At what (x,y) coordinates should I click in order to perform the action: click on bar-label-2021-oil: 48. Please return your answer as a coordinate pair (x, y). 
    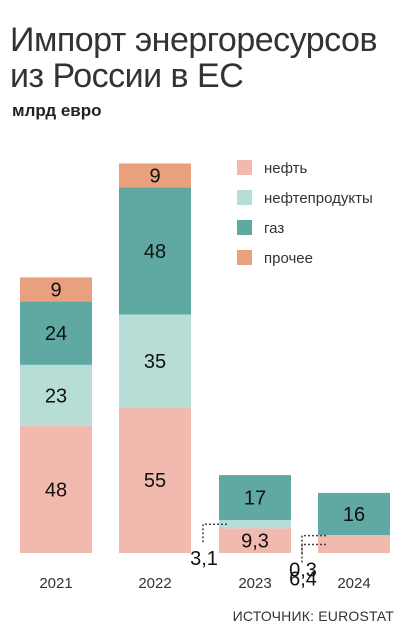
    Looking at the image, I should click on (56, 490).